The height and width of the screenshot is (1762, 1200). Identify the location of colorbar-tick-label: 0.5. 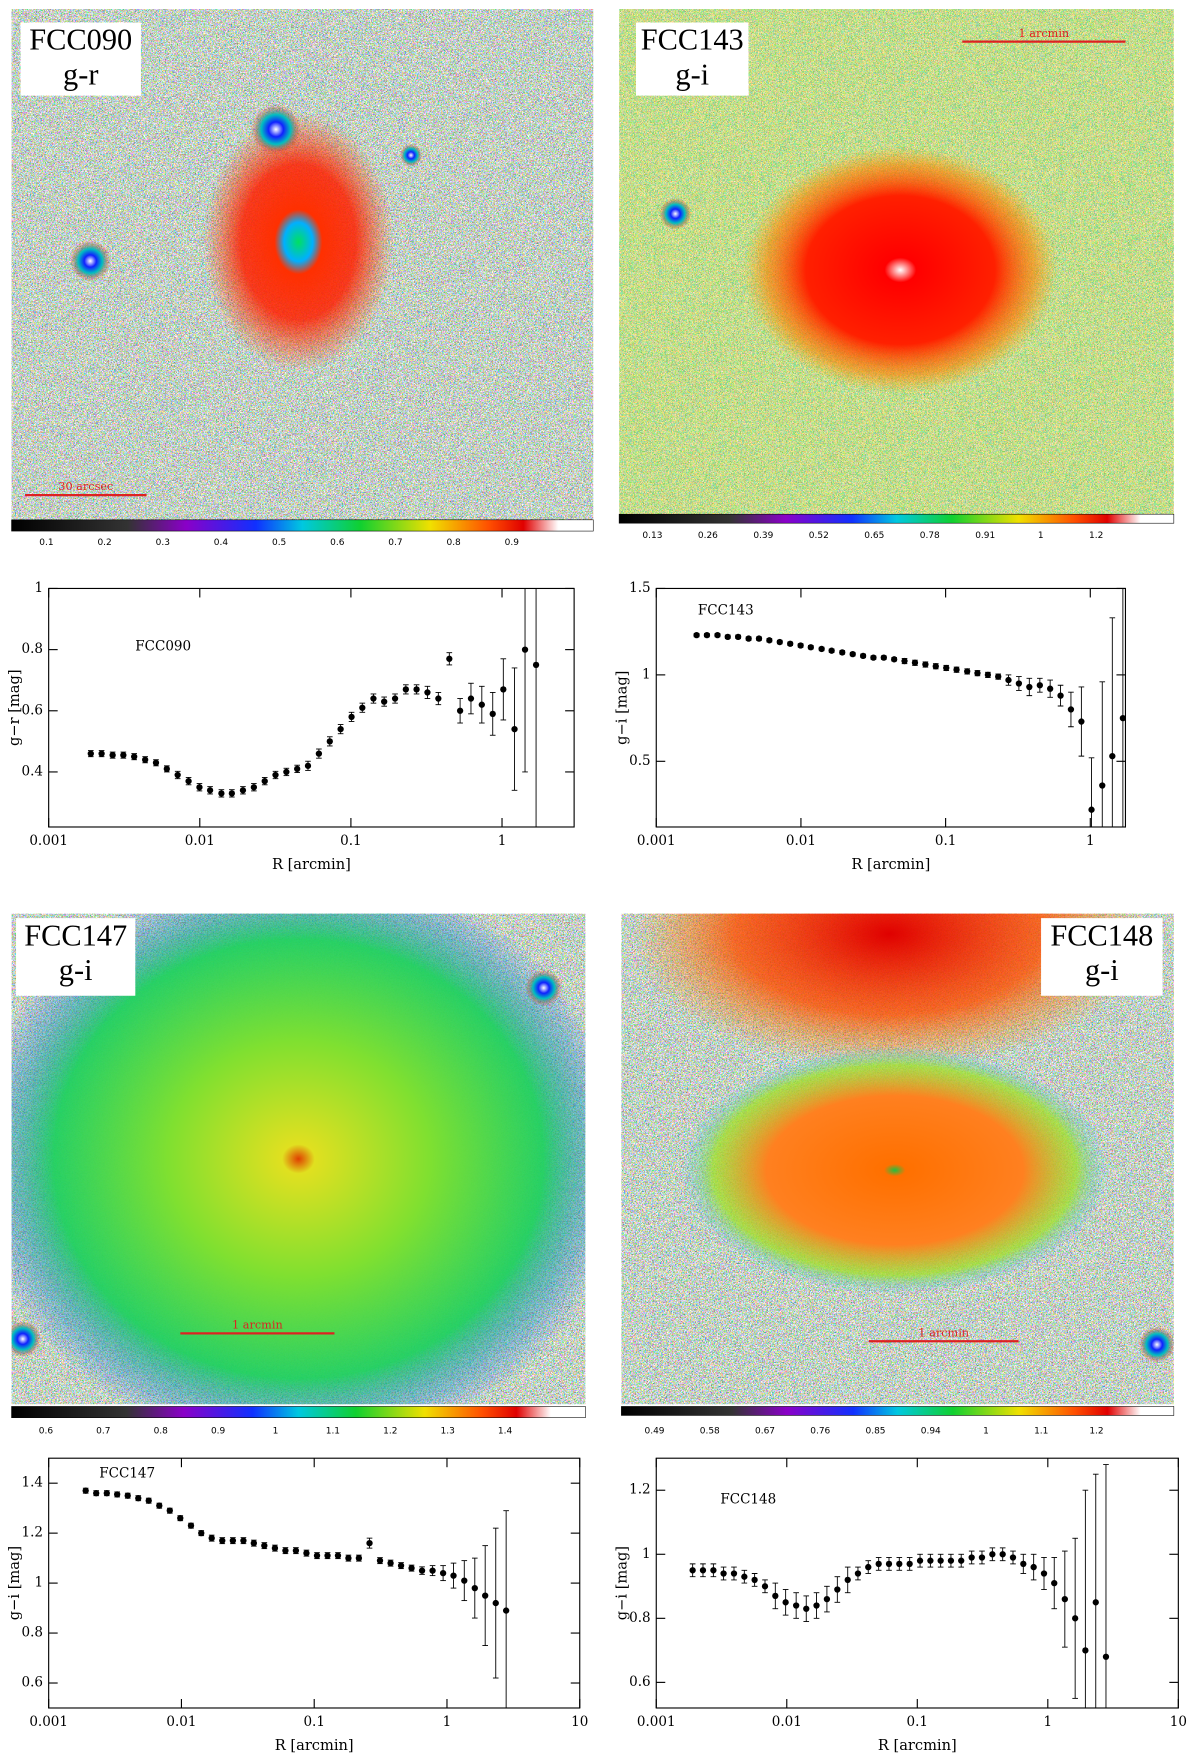
(279, 543).